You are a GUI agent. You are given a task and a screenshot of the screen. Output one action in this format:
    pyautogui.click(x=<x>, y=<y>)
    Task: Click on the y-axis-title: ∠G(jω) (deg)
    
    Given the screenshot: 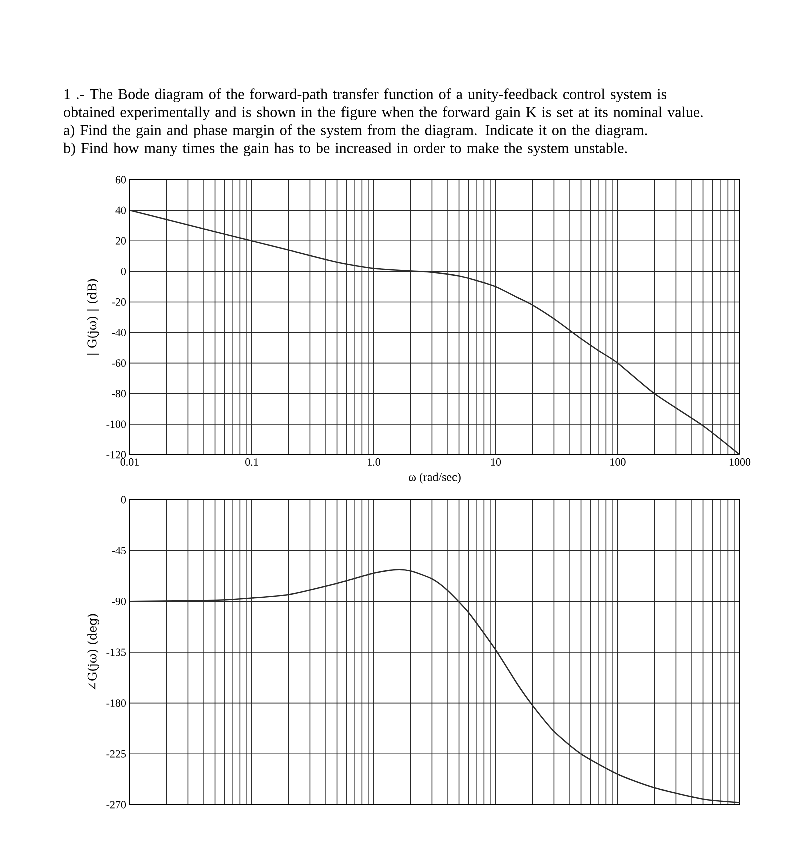 What is the action you would take?
    pyautogui.click(x=94, y=652)
    